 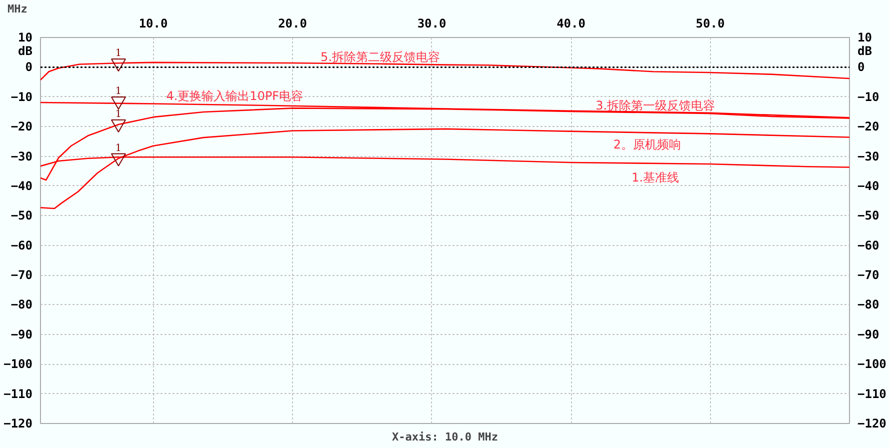 I want to click on y2-tick-label: 10, so click(x=865, y=37).